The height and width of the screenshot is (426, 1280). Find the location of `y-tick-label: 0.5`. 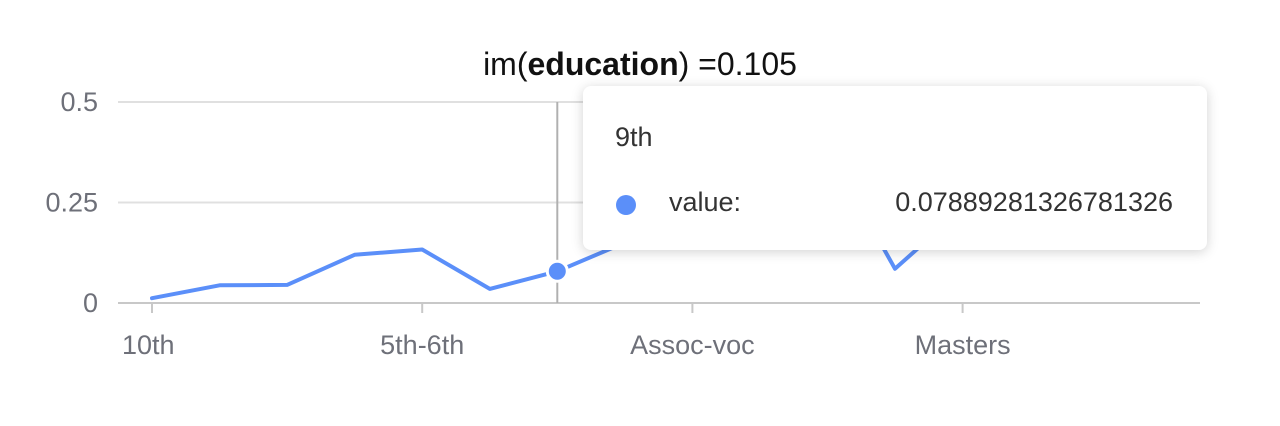

y-tick-label: 0.5 is located at coordinates (79, 102).